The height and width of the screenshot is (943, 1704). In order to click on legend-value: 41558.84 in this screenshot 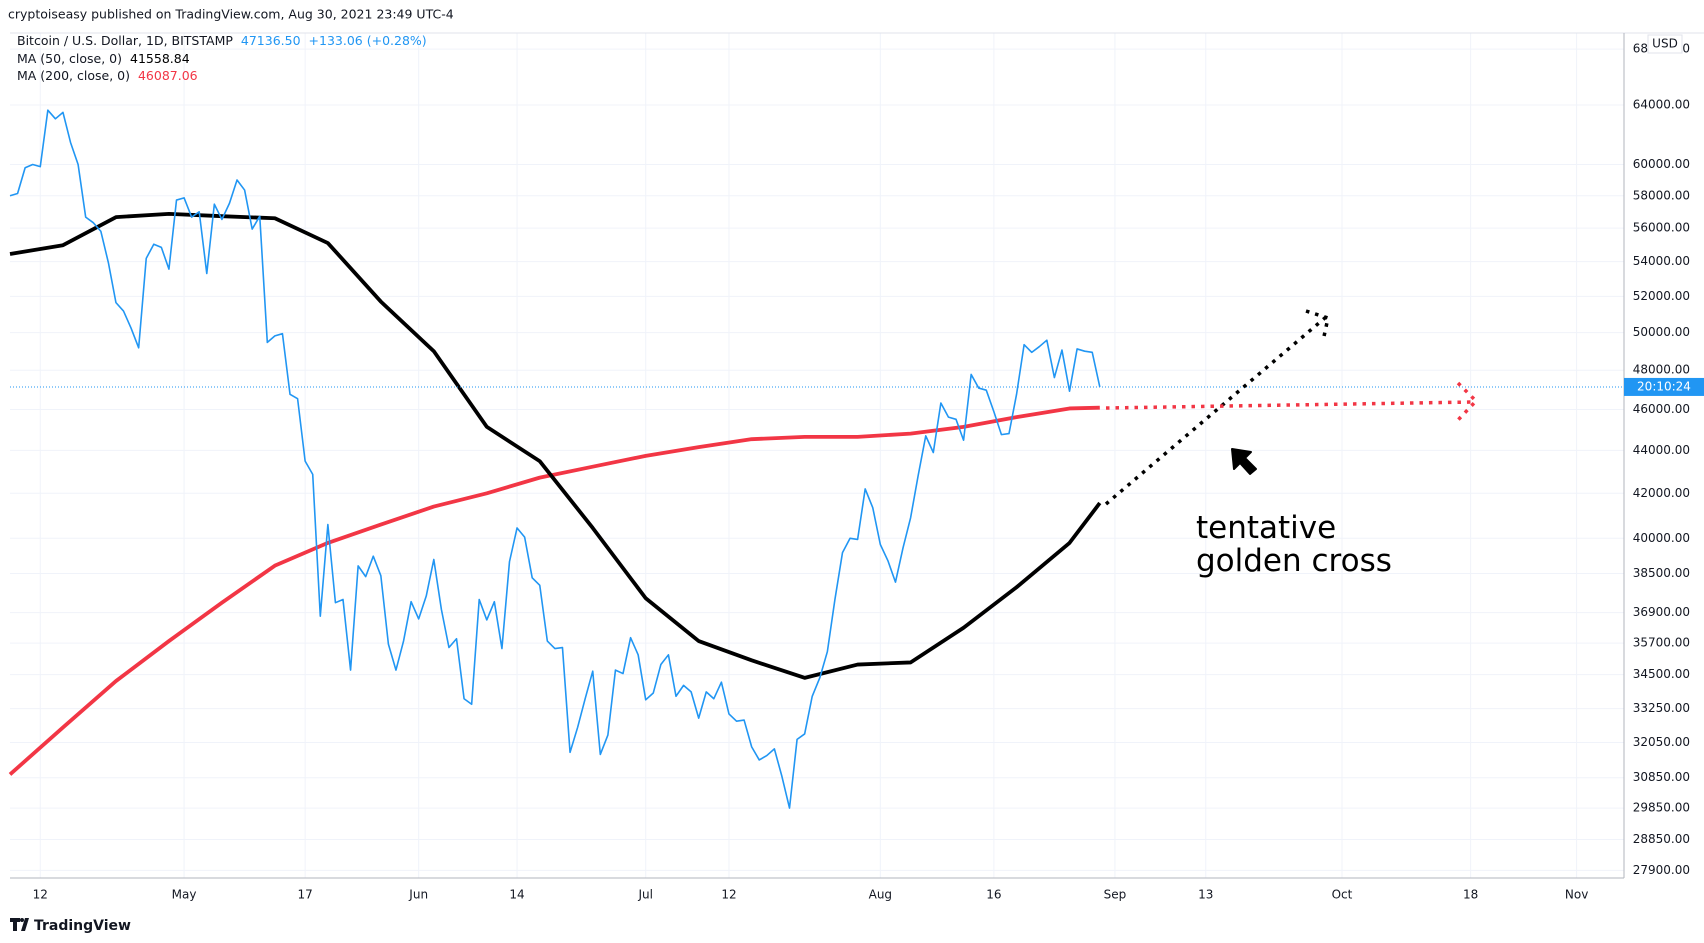, I will do `click(160, 58)`.